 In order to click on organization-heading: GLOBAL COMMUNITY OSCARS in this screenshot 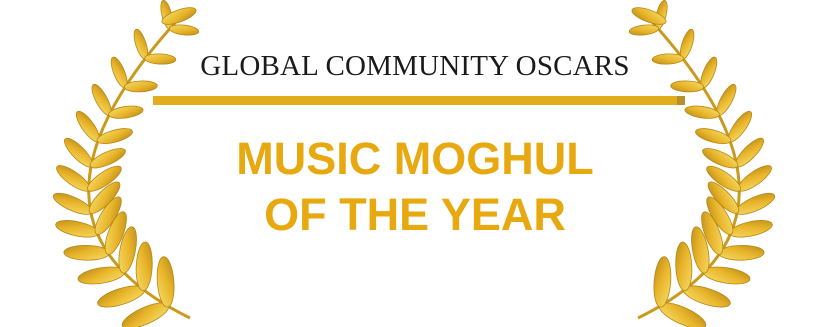, I will do `click(415, 66)`.